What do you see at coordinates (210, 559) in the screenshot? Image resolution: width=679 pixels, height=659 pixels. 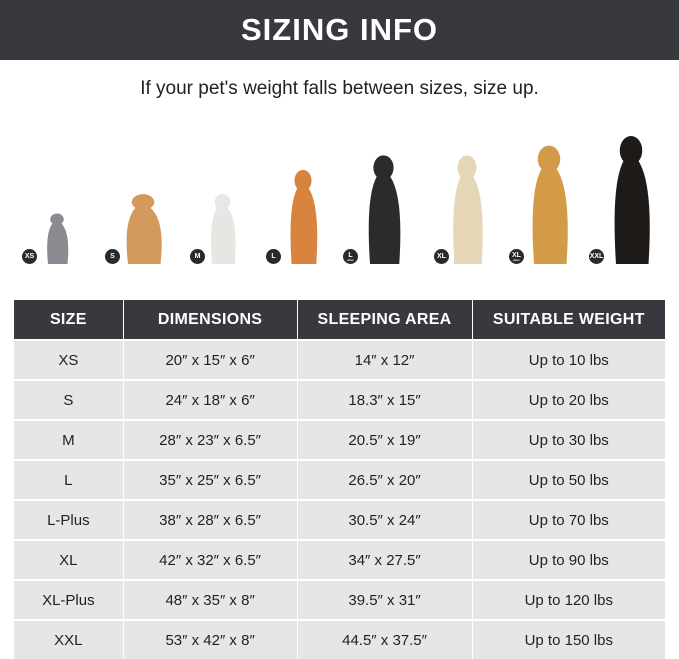 I see `table-cell: 42″ x 32″ x 6.5″` at bounding box center [210, 559].